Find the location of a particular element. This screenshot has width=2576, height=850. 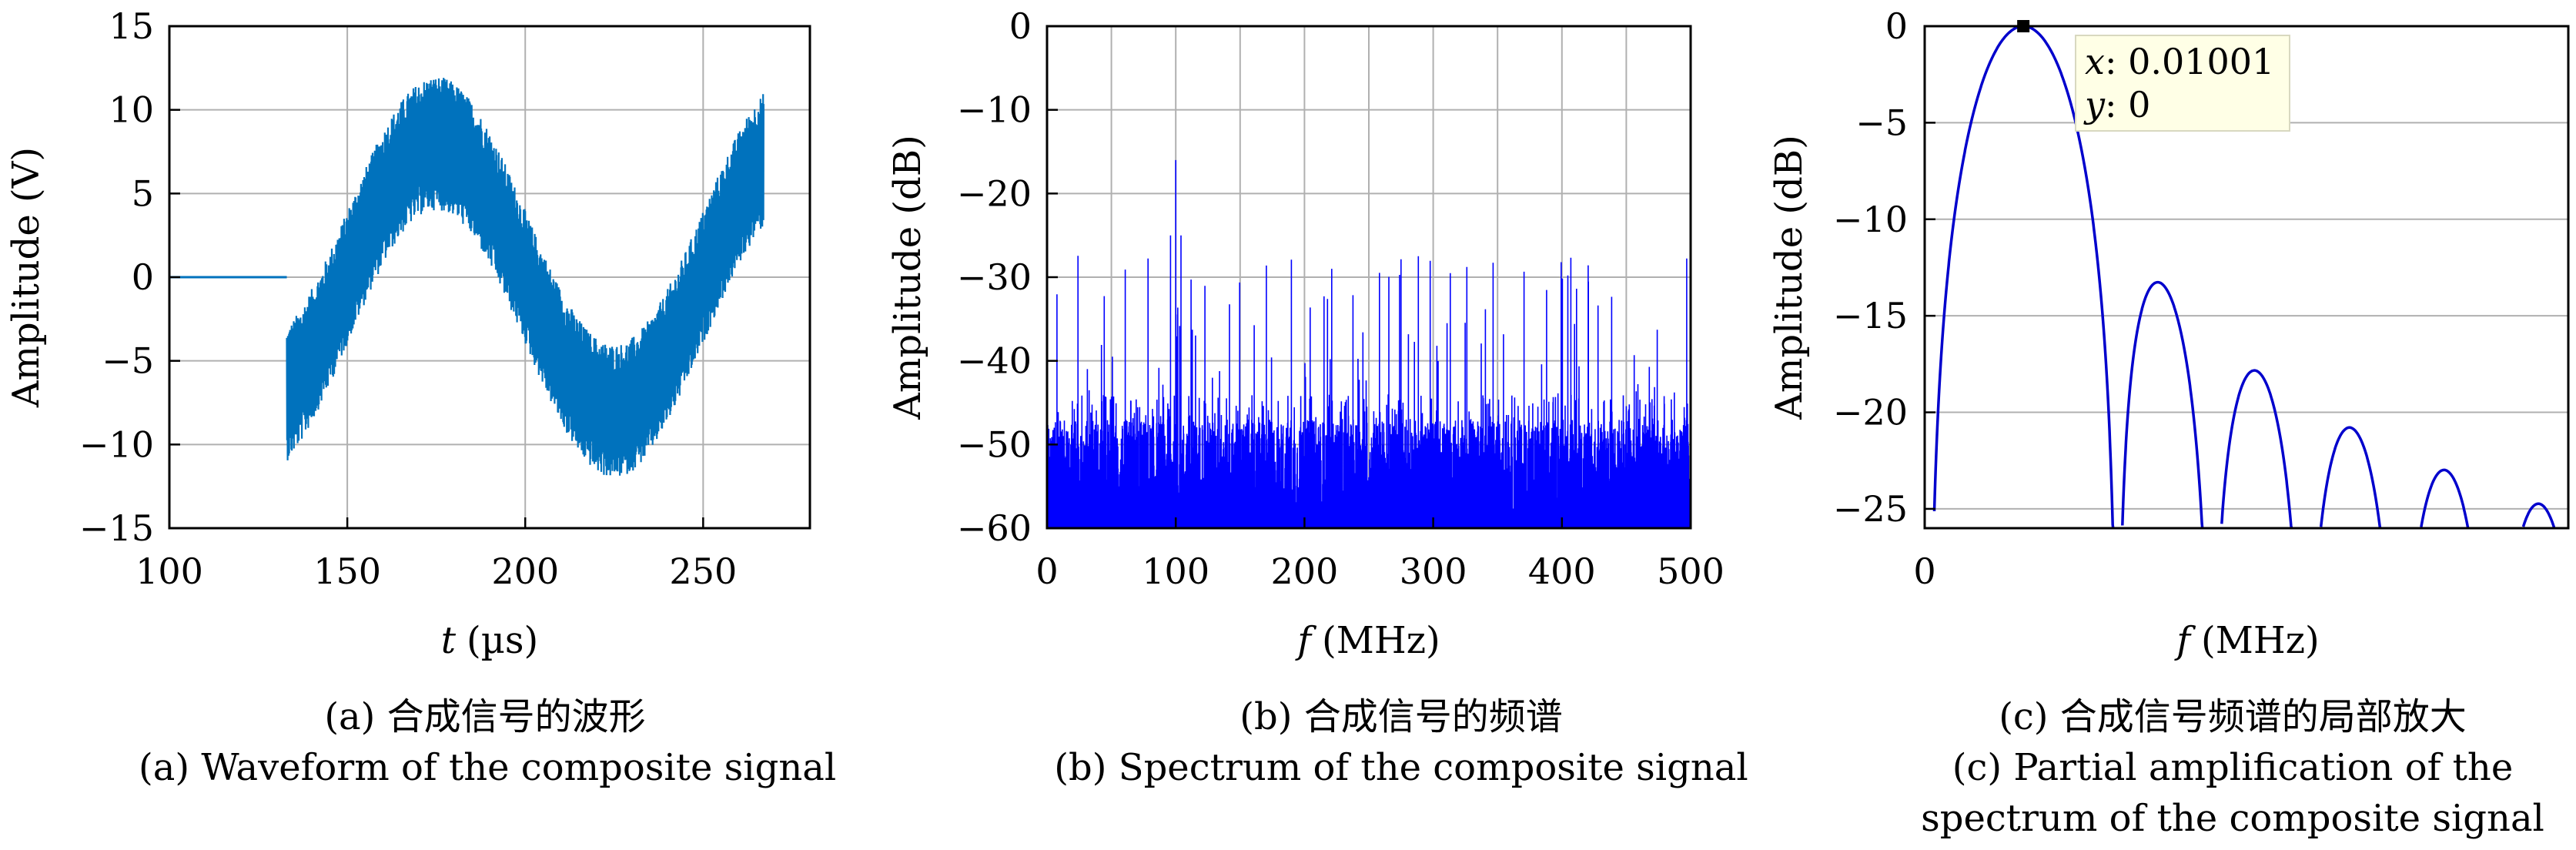

caption-a-en: (a) Waveform of the composite signal is located at coordinates (488, 767).